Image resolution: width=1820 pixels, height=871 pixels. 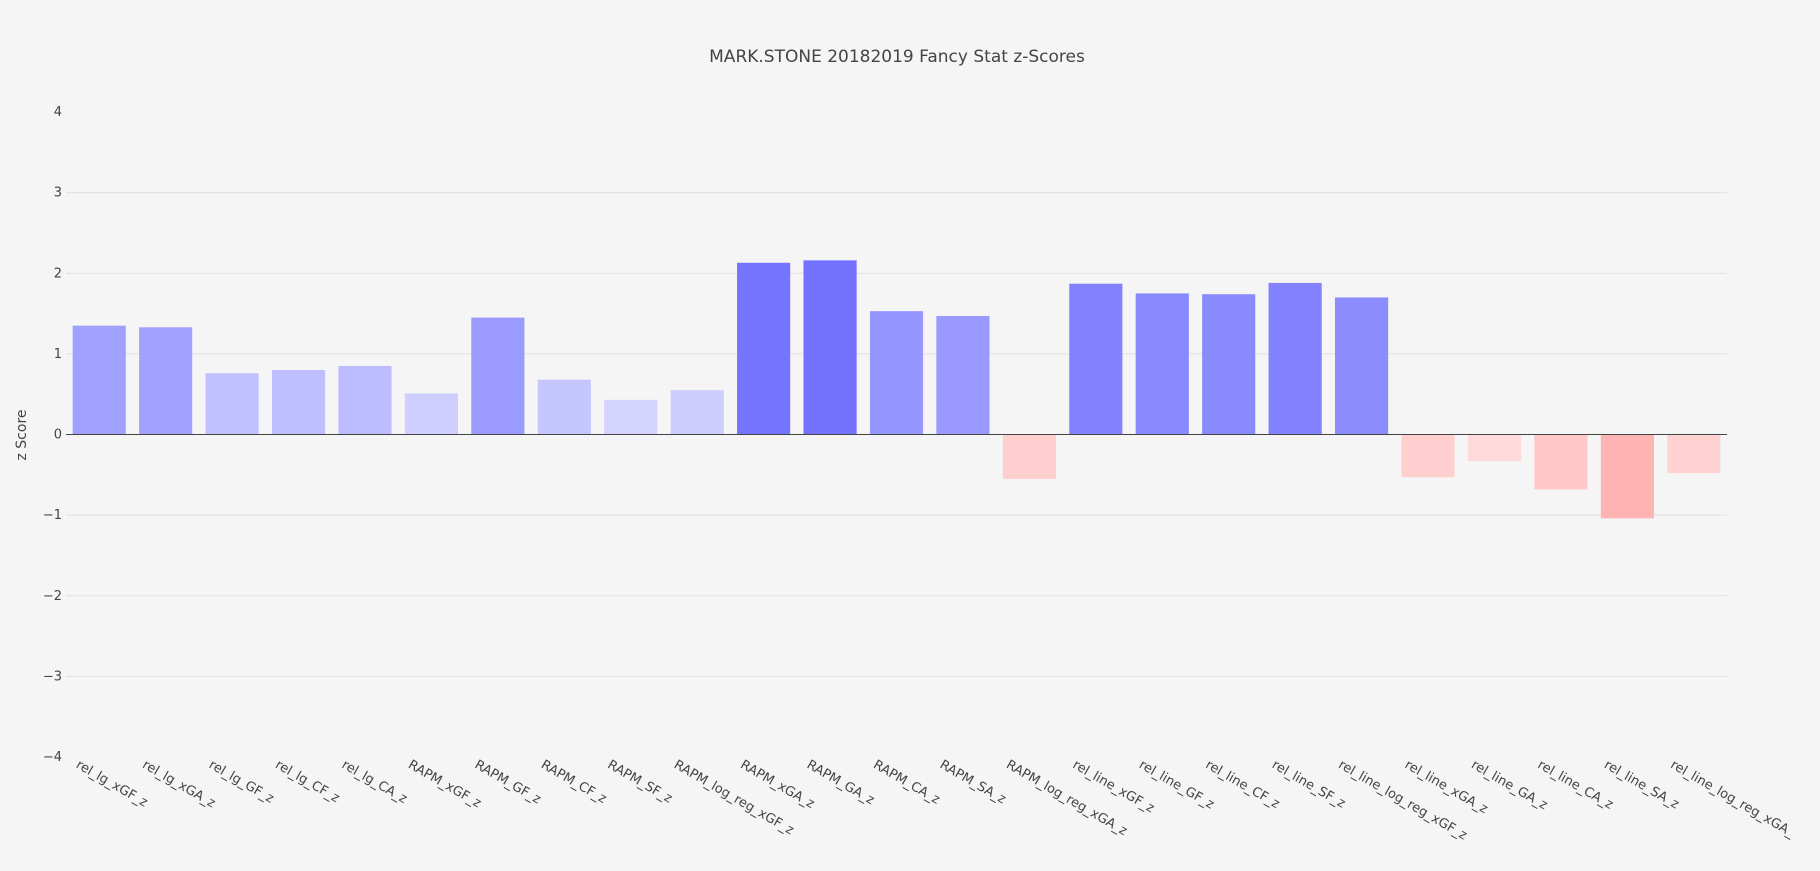 What do you see at coordinates (58, 193) in the screenshot?
I see `y-tick-label: 3` at bounding box center [58, 193].